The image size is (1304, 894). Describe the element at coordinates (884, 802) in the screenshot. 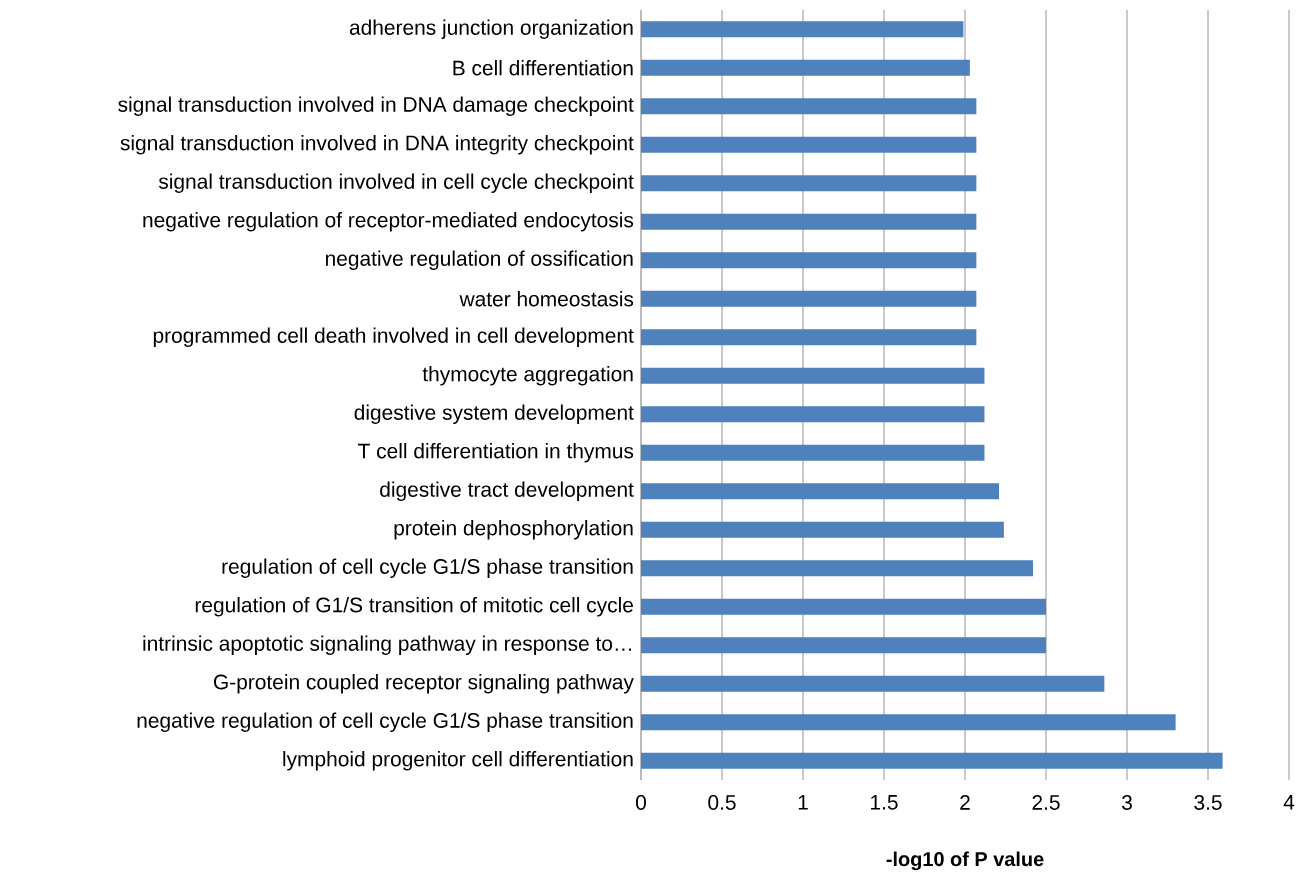

I see `x-tick-label: 1.5` at that location.